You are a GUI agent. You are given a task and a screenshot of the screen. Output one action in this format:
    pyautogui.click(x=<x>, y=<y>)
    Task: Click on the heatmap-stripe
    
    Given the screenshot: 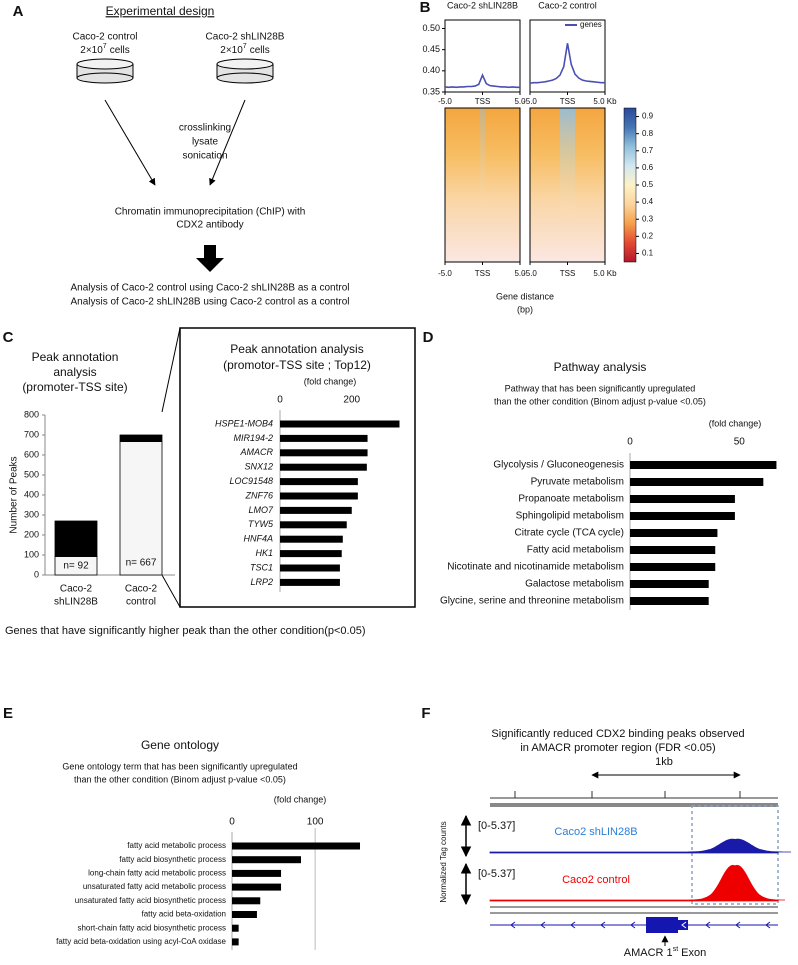 What is the action you would take?
    pyautogui.click(x=567, y=163)
    